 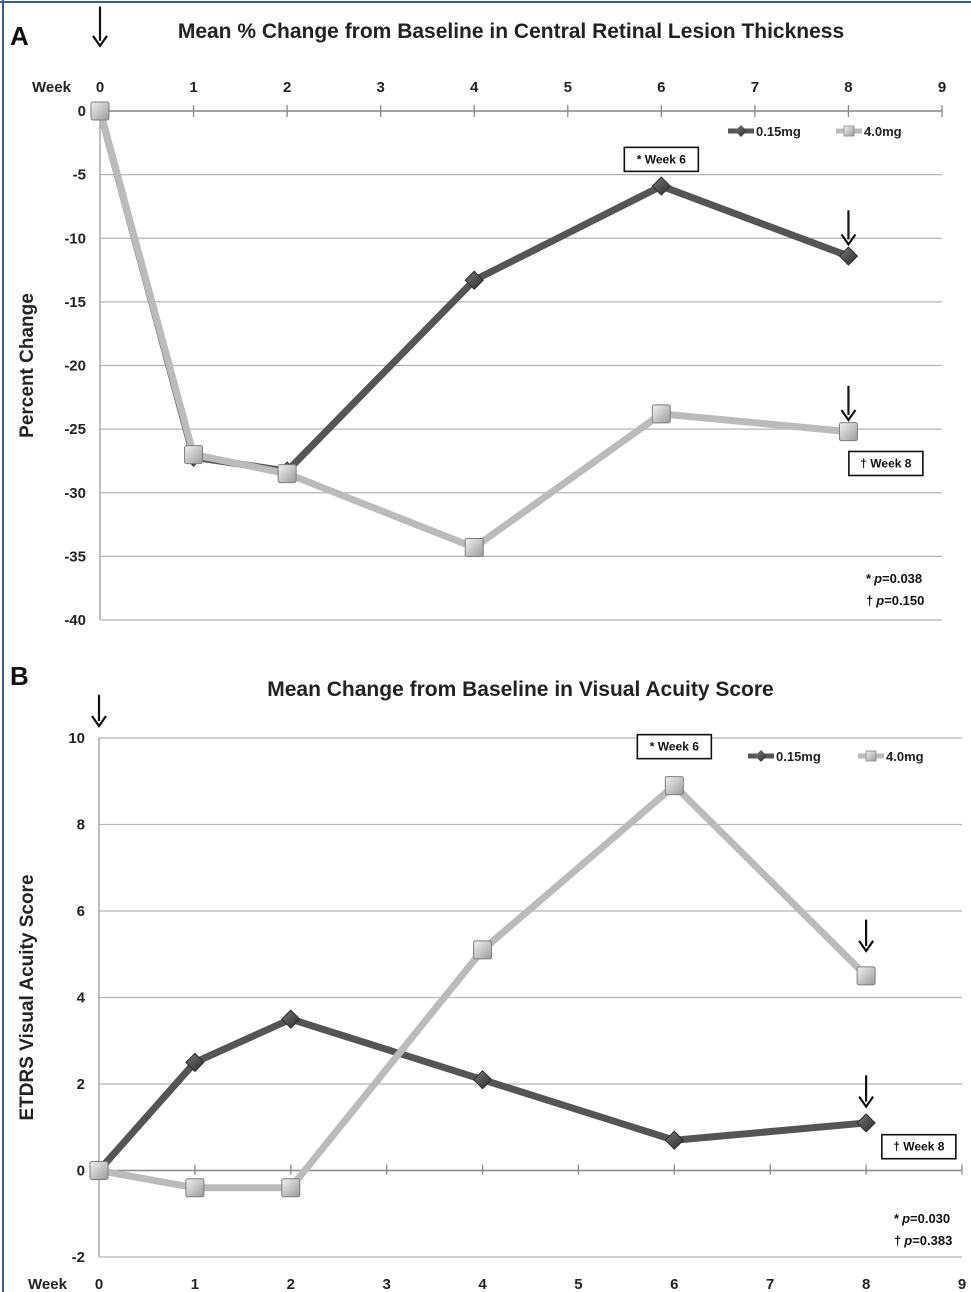 What do you see at coordinates (75, 366) in the screenshot?
I see `y-tick-label: -20` at bounding box center [75, 366].